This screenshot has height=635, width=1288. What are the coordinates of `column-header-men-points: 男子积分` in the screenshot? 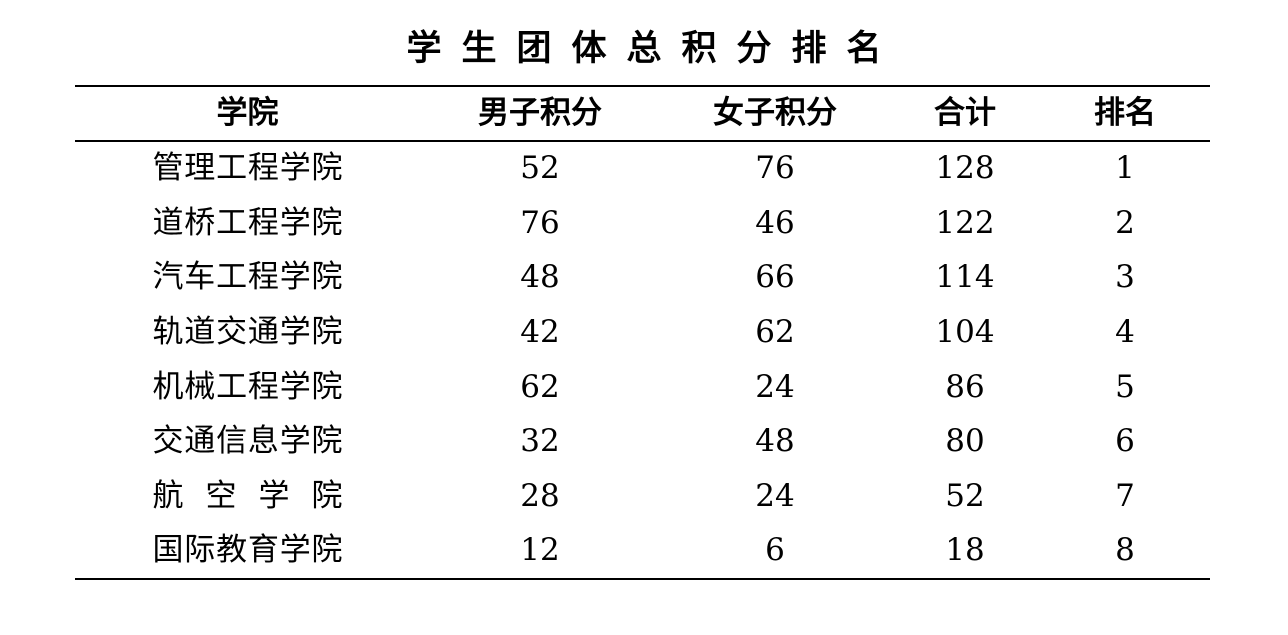 It's located at (540, 113).